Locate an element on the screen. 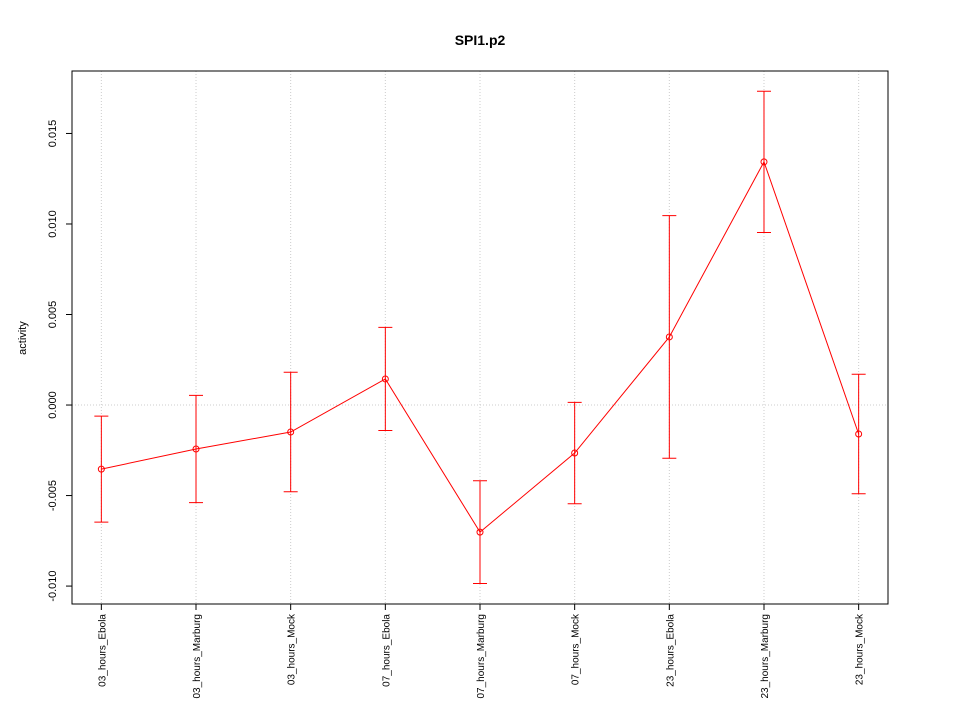 This screenshot has width=960, height=720. y-axis-label: activity is located at coordinates (23, 338).